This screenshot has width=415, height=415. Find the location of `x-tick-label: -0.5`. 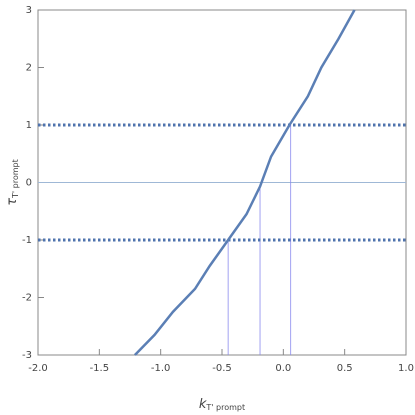

x-tick-label: -0.5 is located at coordinates (222, 368).